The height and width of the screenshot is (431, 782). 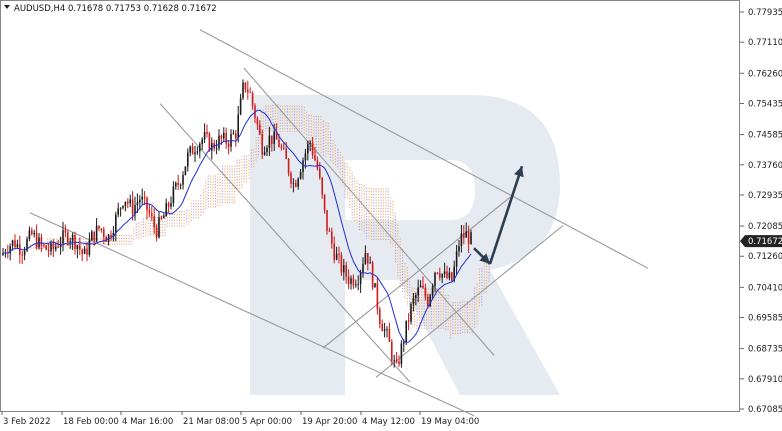 What do you see at coordinates (267, 422) in the screenshot?
I see `x-tick-label: 5 Apr 00:00` at bounding box center [267, 422].